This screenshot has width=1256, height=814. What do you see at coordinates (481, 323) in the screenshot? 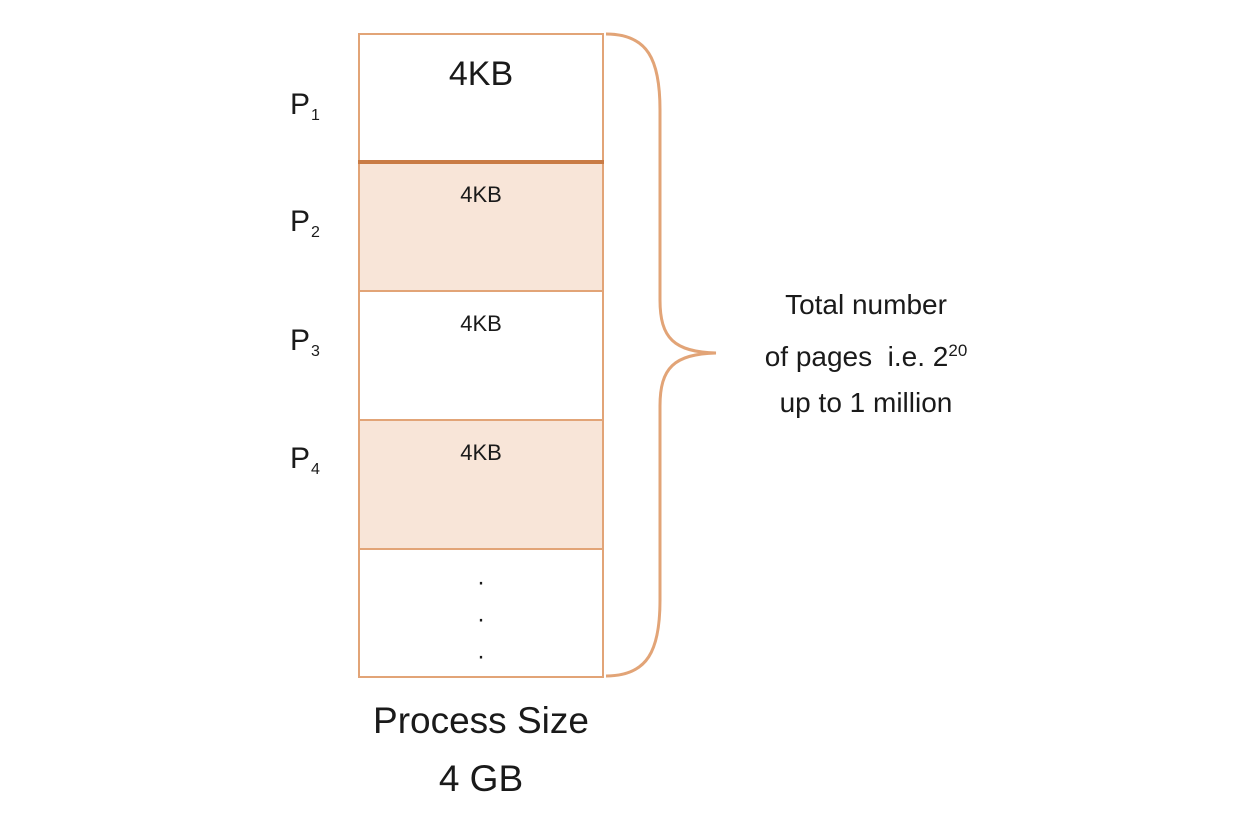
I see `page-size-p3: 4KB` at bounding box center [481, 323].